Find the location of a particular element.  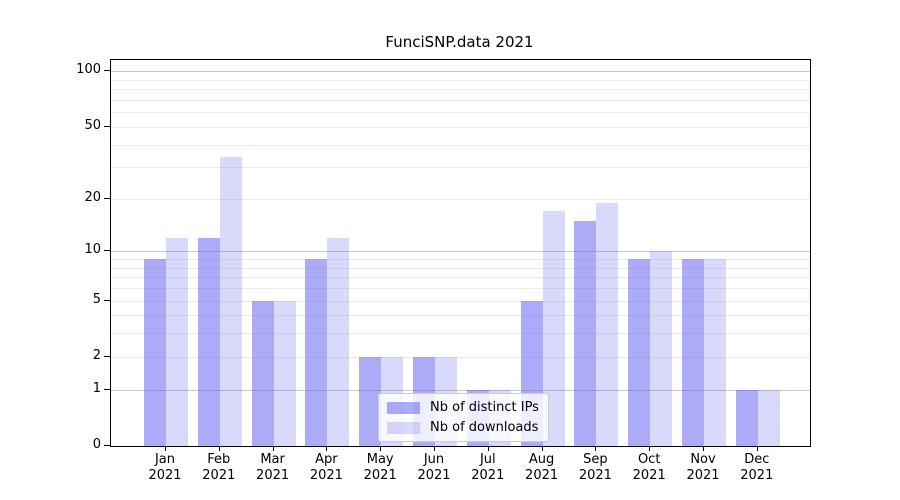

x-tick-label: Mar 2021 is located at coordinates (273, 467).